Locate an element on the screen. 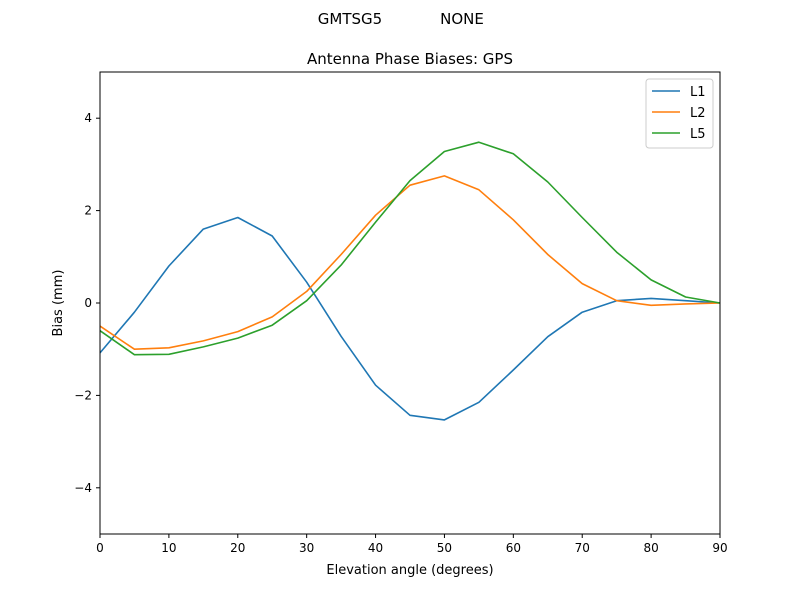  x-tick-label: 40 is located at coordinates (375, 548).